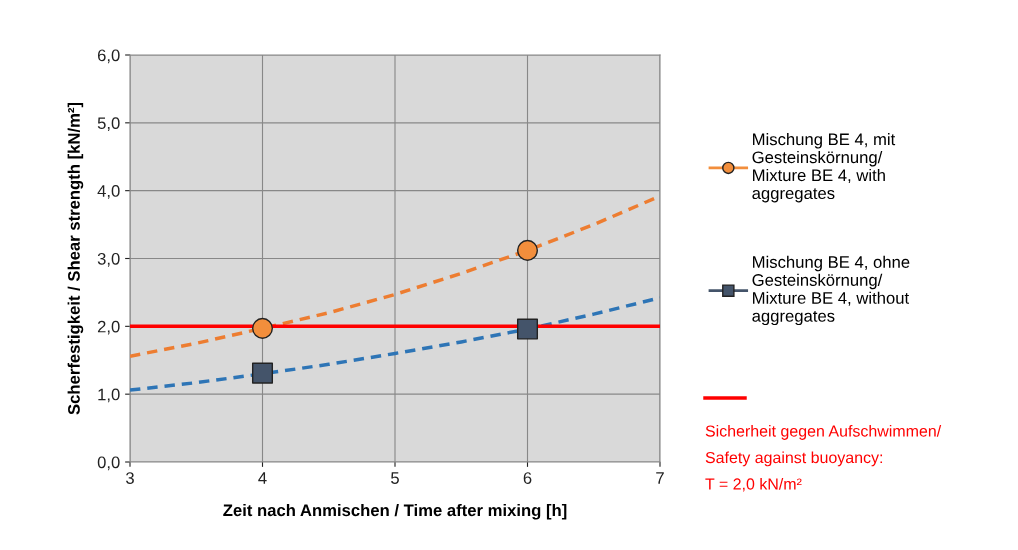 This screenshot has width=1018, height=550. What do you see at coordinates (660, 478) in the screenshot?
I see `x-tick-label: 7` at bounding box center [660, 478].